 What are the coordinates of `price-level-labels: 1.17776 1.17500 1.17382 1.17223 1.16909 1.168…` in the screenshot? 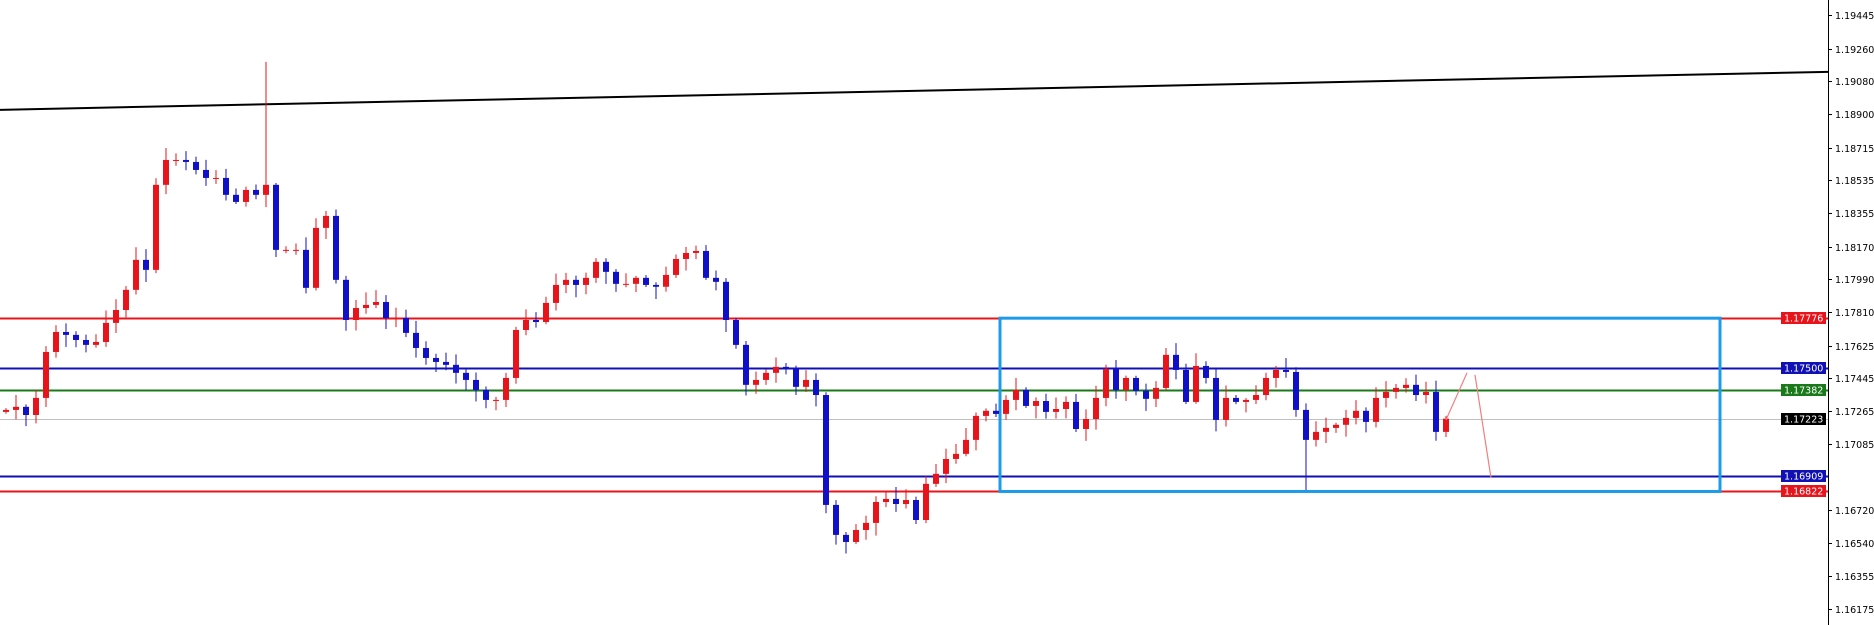 It's located at (1803, 405).